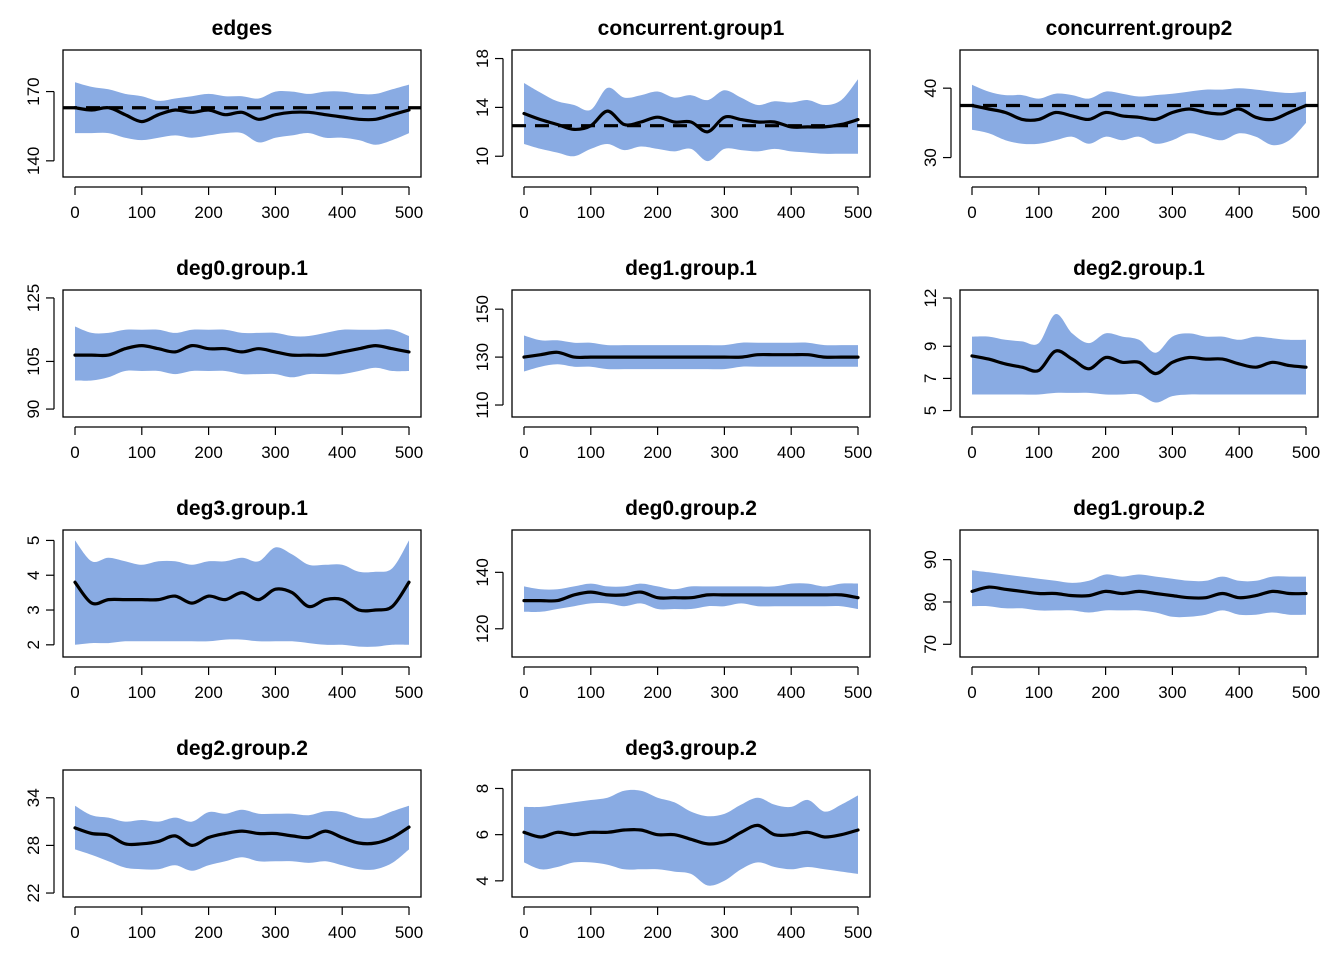 The height and width of the screenshot is (960, 1344). What do you see at coordinates (482, 156) in the screenshot?
I see `y-tick-label: 10` at bounding box center [482, 156].